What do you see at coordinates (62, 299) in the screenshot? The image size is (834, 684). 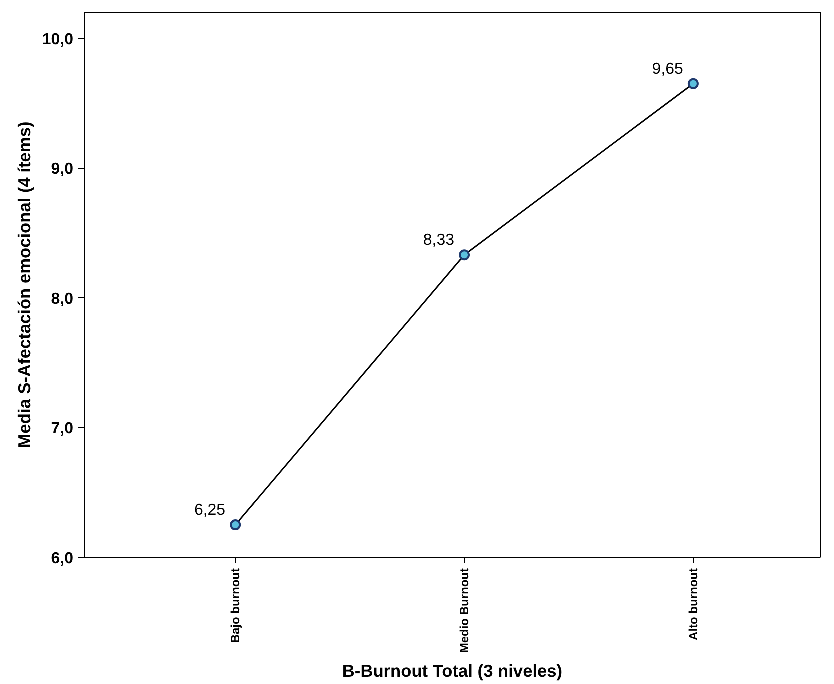 I see `y-tick-label: 8,0` at bounding box center [62, 299].